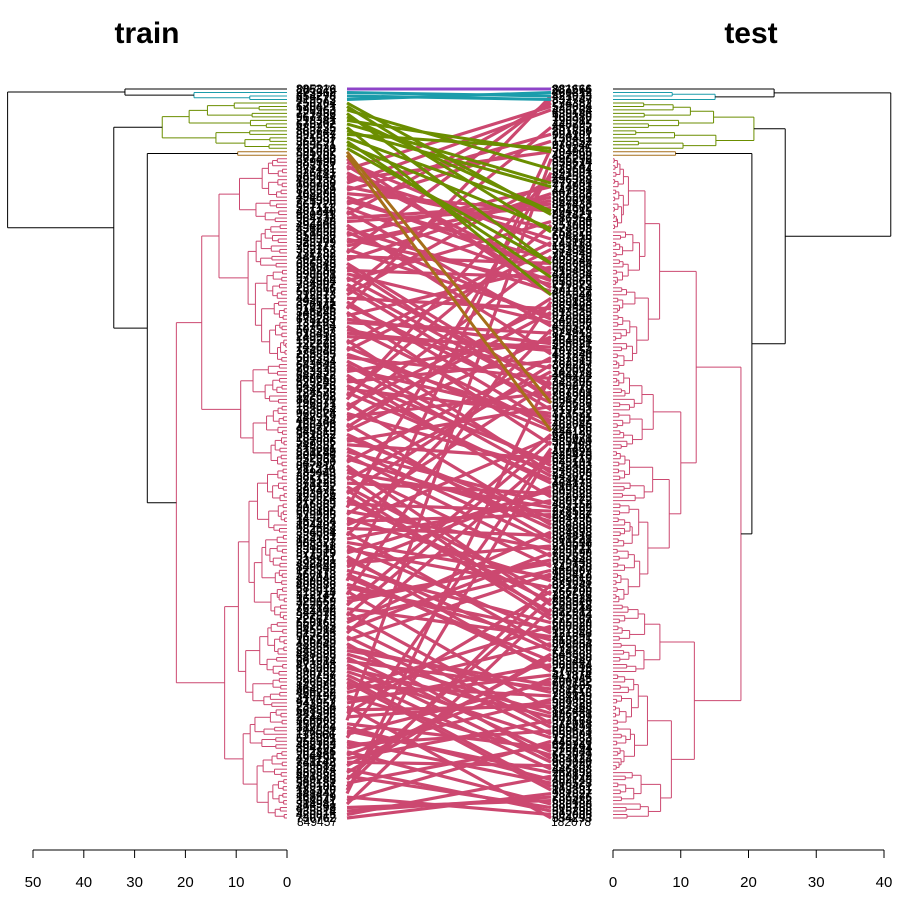  What do you see at coordinates (316, 445) in the screenshot?
I see `leaf-label: 749352` at bounding box center [316, 445].